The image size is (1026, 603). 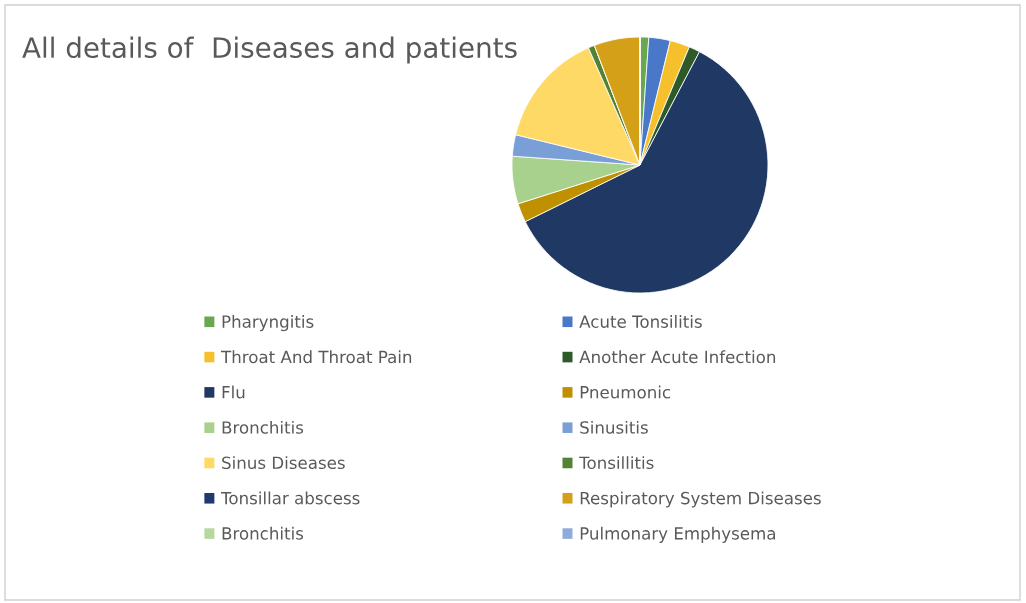 I want to click on legend-label: Tonsillar abscess, so click(x=290, y=498).